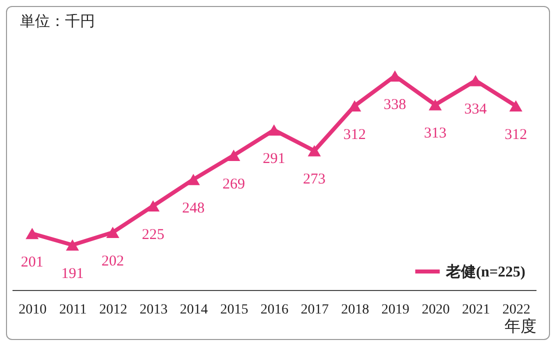  Describe the element at coordinates (153, 234) in the screenshot. I see `data-label: 225` at that location.